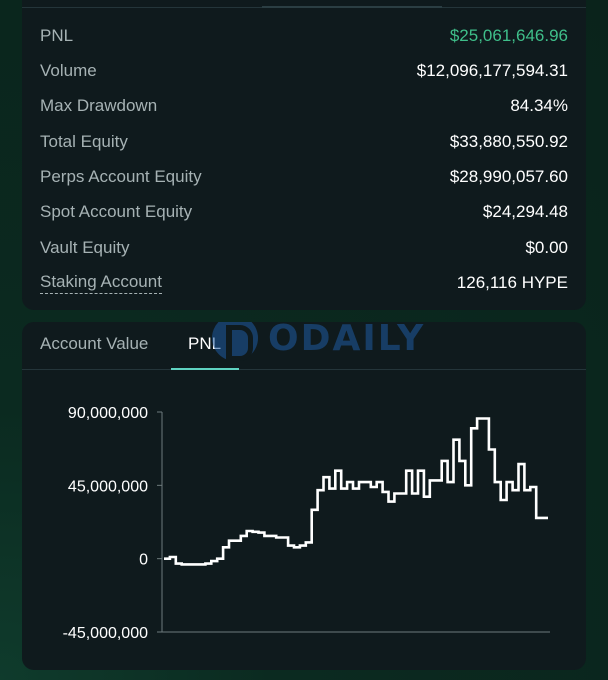  I want to click on stat-row-pnl: PNL $25,061,646.96, so click(304, 36).